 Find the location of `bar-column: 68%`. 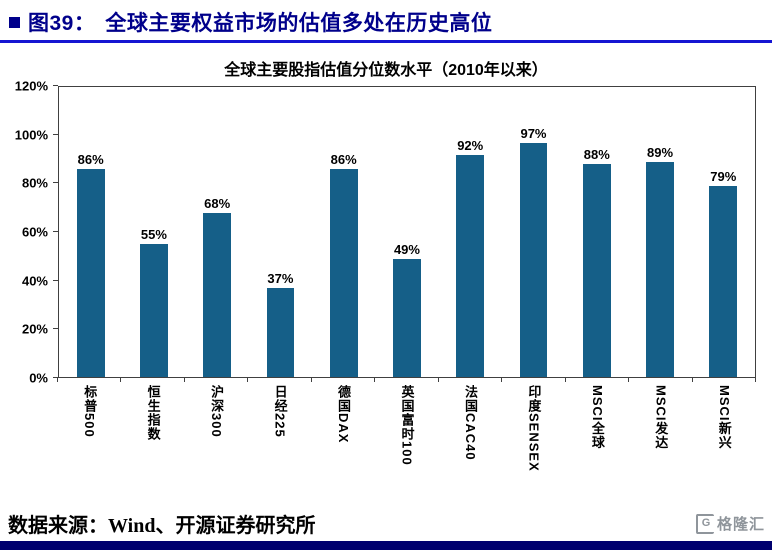

bar-column: 68% is located at coordinates (217, 232).